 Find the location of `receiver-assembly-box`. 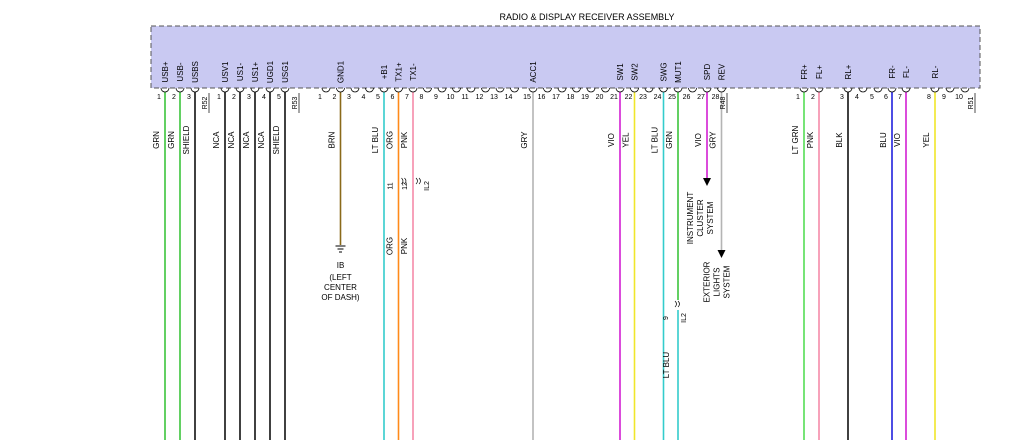

receiver-assembly-box is located at coordinates (565, 57).